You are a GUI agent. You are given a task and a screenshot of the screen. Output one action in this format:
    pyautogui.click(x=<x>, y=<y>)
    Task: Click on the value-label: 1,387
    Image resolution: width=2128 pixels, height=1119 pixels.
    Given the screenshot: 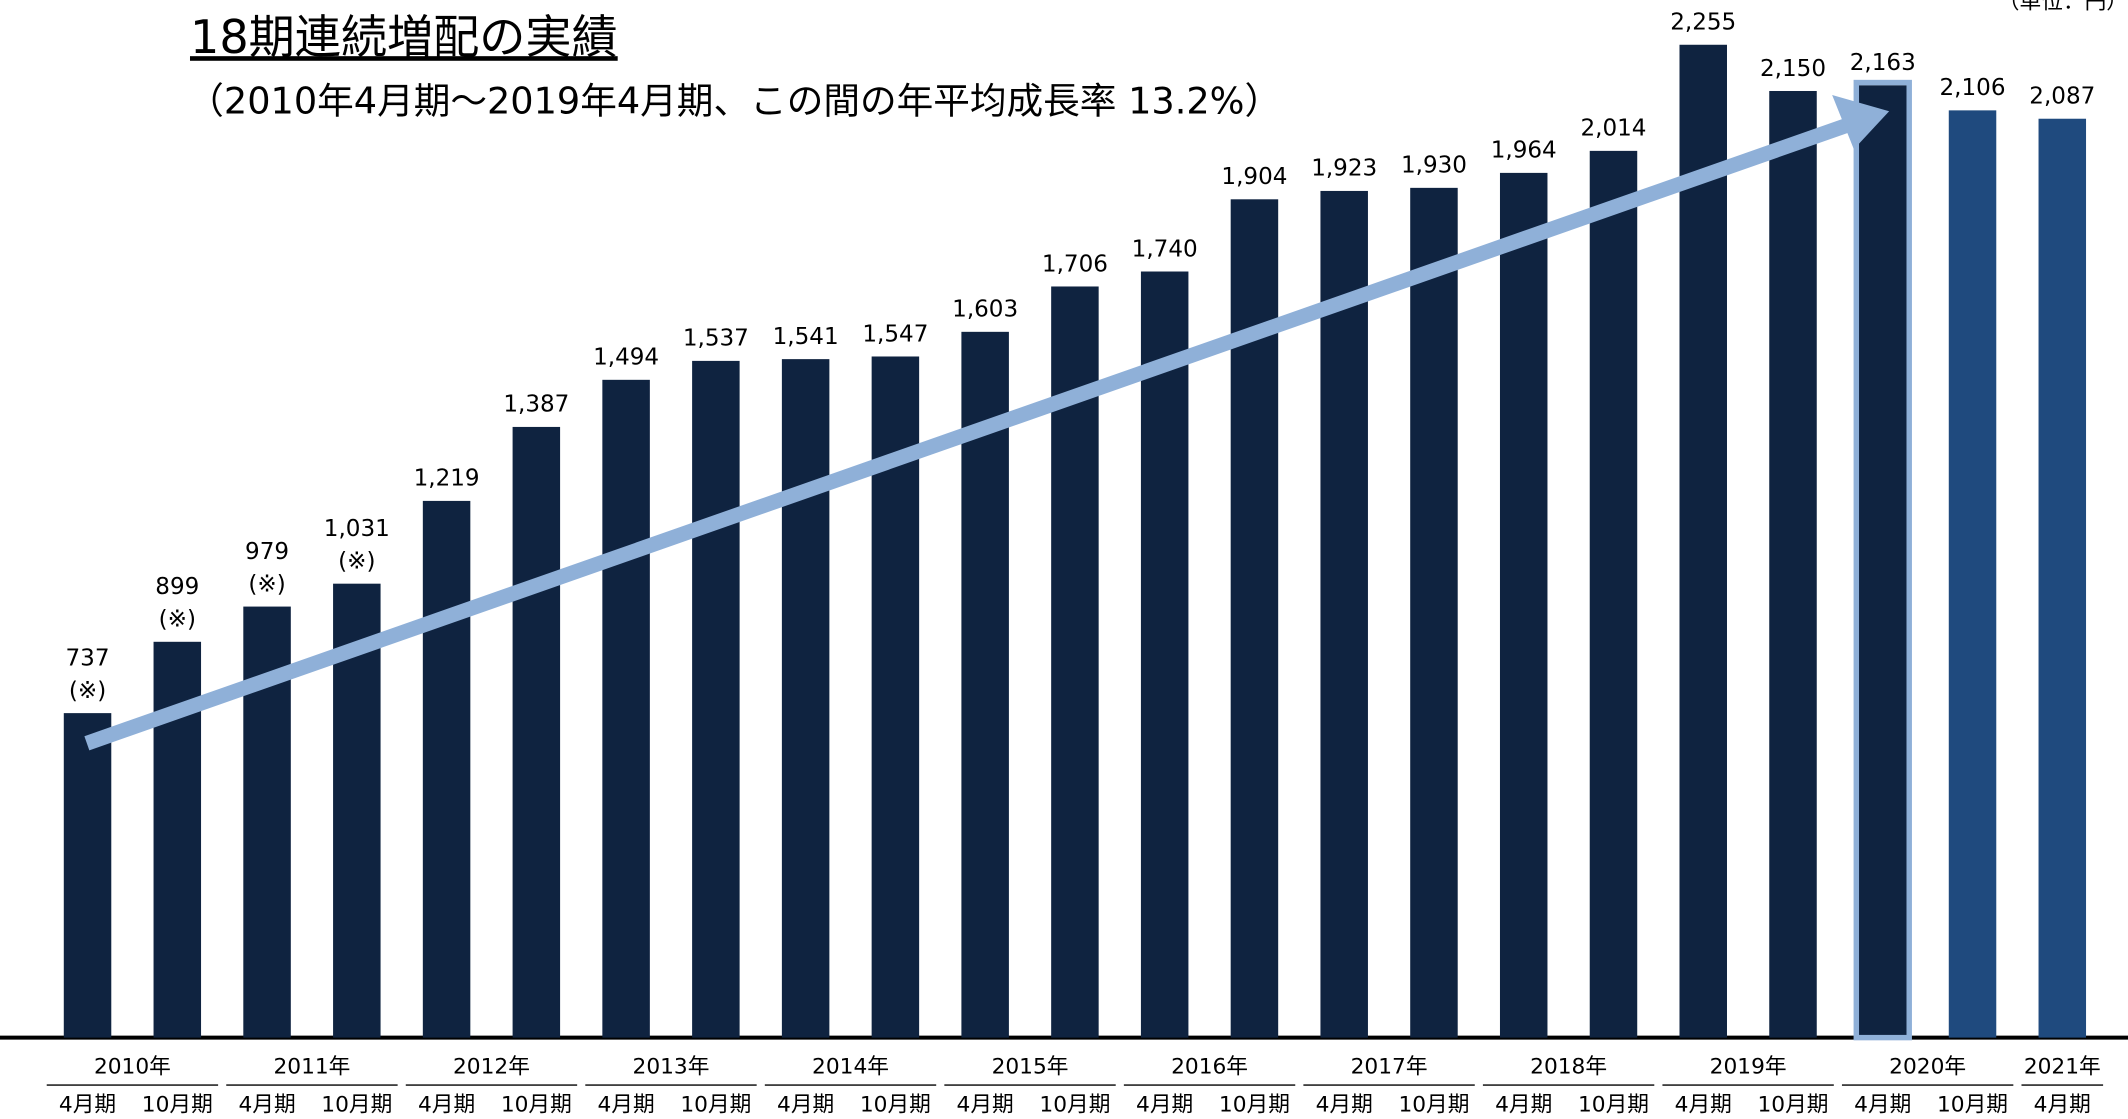 What is the action you would take?
    pyautogui.click(x=536, y=405)
    